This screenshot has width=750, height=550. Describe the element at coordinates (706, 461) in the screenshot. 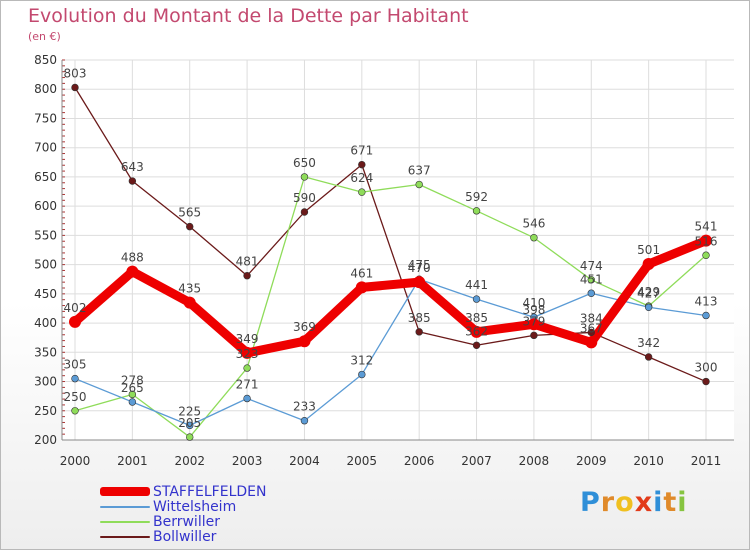

I see `x-tick-label: 2011` at that location.